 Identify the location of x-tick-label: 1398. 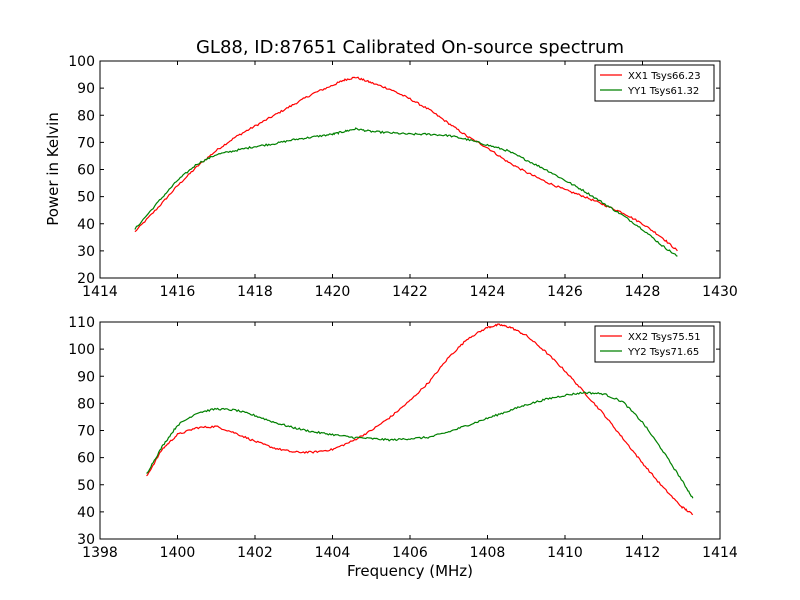
(100, 553).